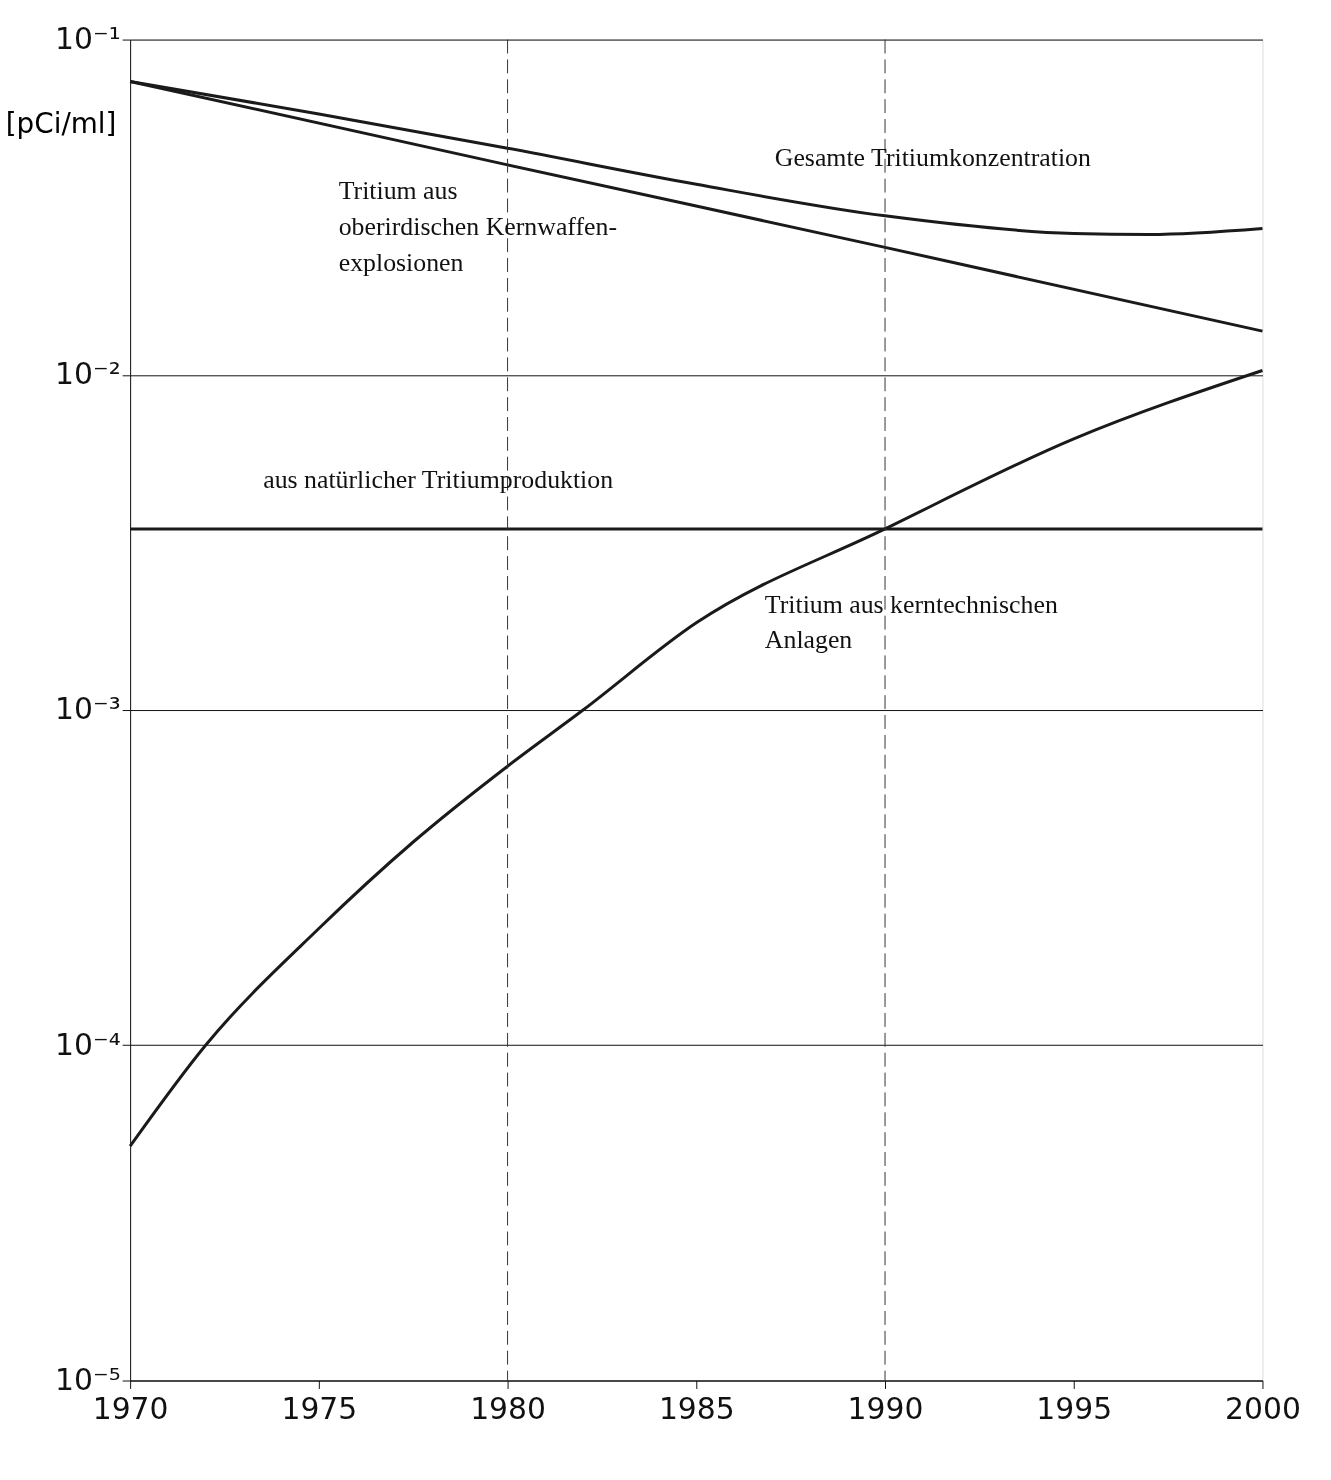  Describe the element at coordinates (933, 157) in the screenshot. I see `annotation: Gesamte Tritiumkonzentration` at that location.